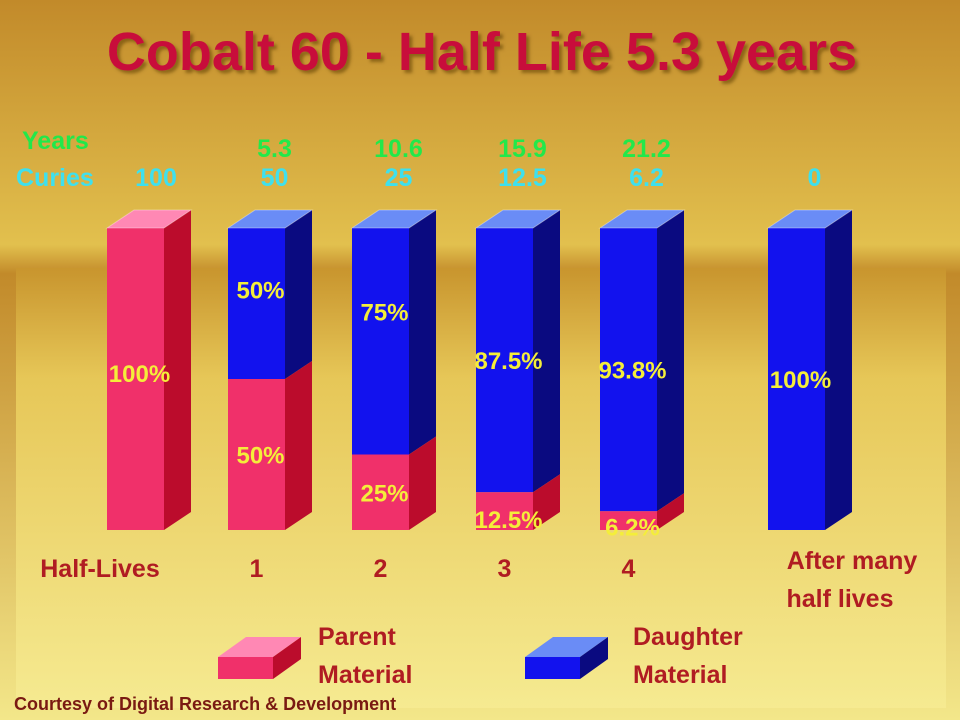 The width and height of the screenshot is (960, 720). What do you see at coordinates (632, 371) in the screenshot?
I see `daughter-label-4: 93.8%` at bounding box center [632, 371].